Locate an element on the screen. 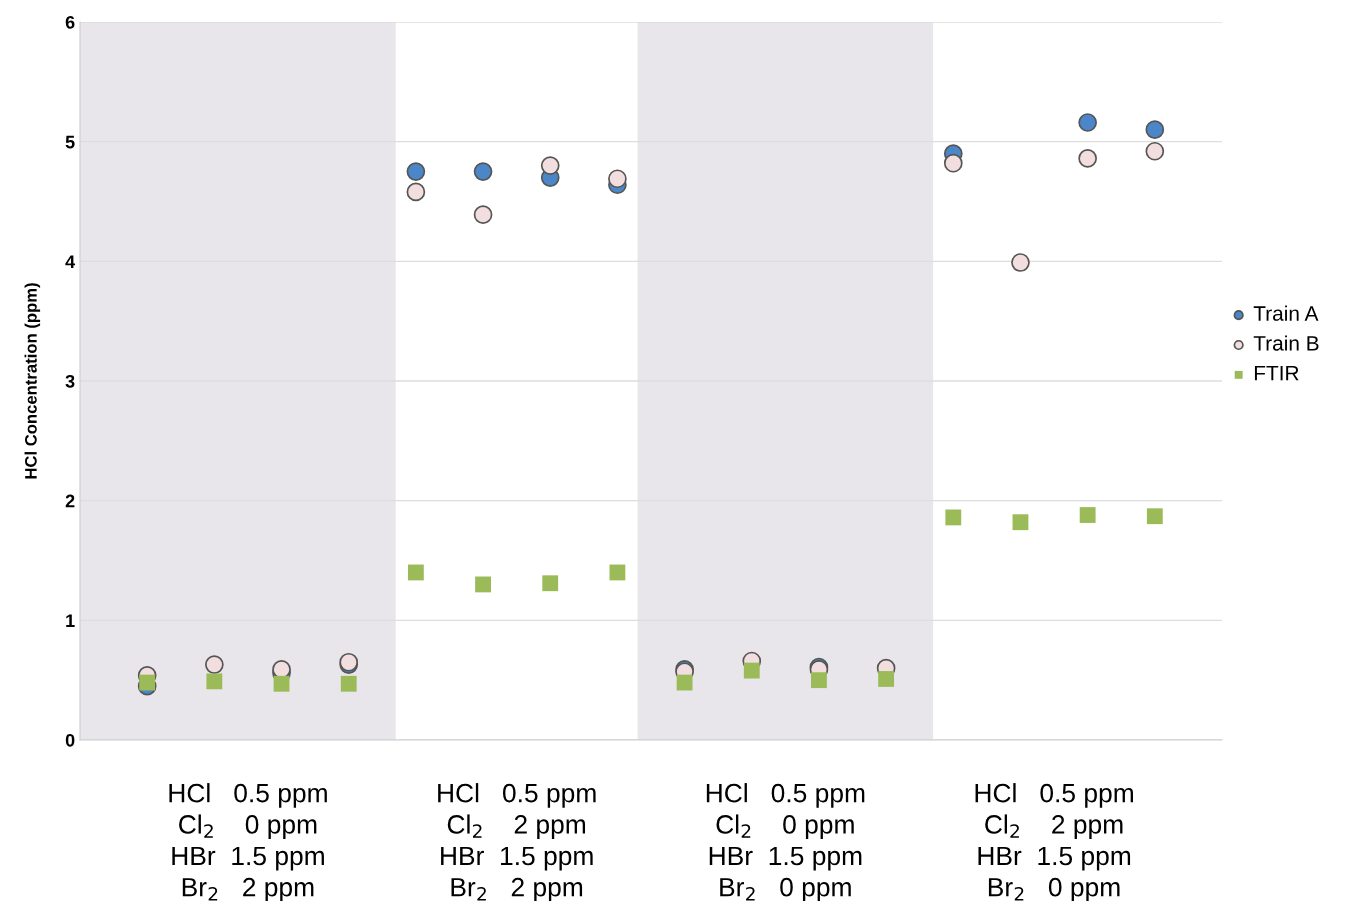 This screenshot has width=1353, height=901. y-tick-label: 5 is located at coordinates (70, 142).